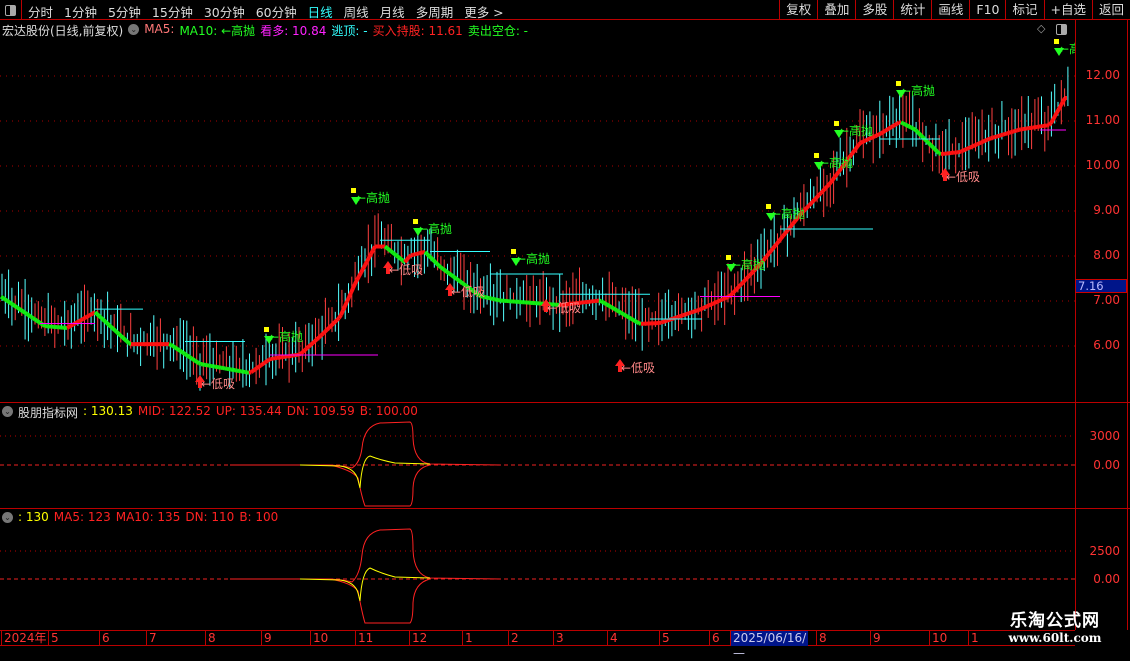 This screenshot has height=661, width=1130. Describe the element at coordinates (836, 10) in the screenshot. I see `toolbar-button: 叠加` at that location.